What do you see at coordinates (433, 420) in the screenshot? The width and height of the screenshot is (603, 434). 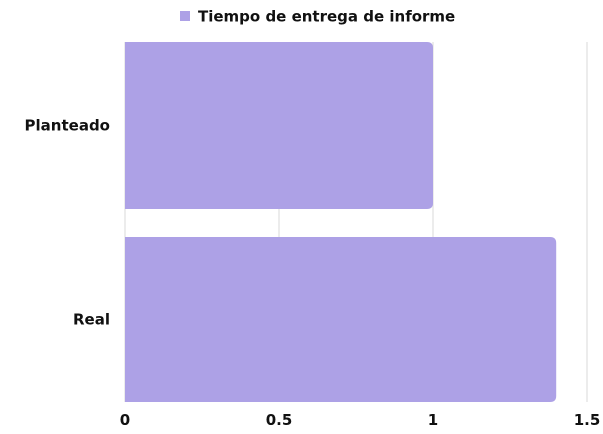 I see `x-tick-label: 1` at bounding box center [433, 420].